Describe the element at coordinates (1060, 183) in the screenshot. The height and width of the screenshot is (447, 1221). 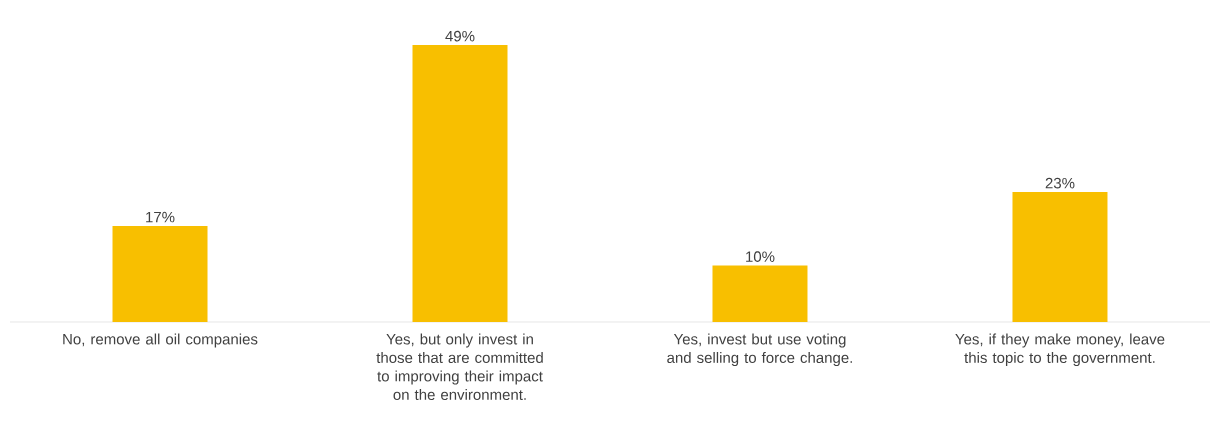
I see `data-label: 23%` at that location.